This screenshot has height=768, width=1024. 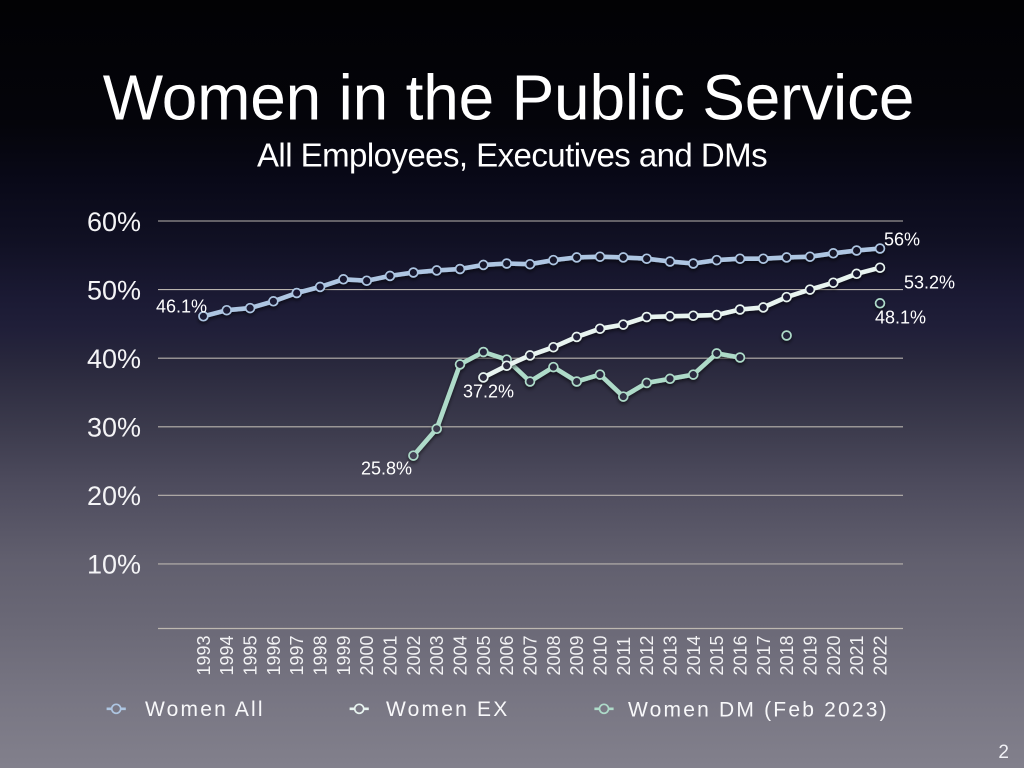 I want to click on svg-text: 2020, so click(x=834, y=655).